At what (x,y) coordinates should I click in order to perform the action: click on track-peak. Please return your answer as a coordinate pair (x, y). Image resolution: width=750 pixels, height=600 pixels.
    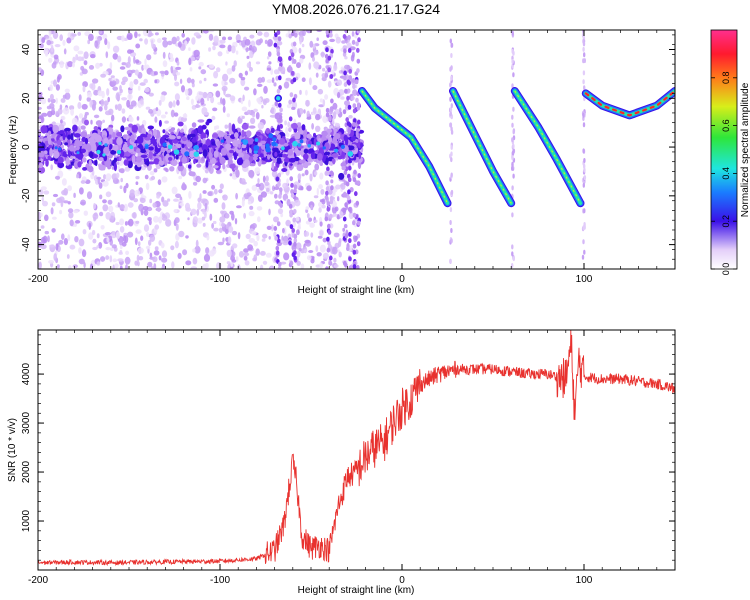
    Looking at the image, I should click on (629, 103).